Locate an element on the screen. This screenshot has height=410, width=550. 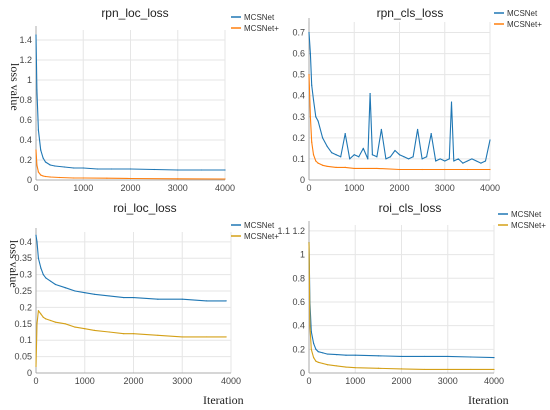
y-axis-label-bottom: loss value is located at coordinates (14, 264).